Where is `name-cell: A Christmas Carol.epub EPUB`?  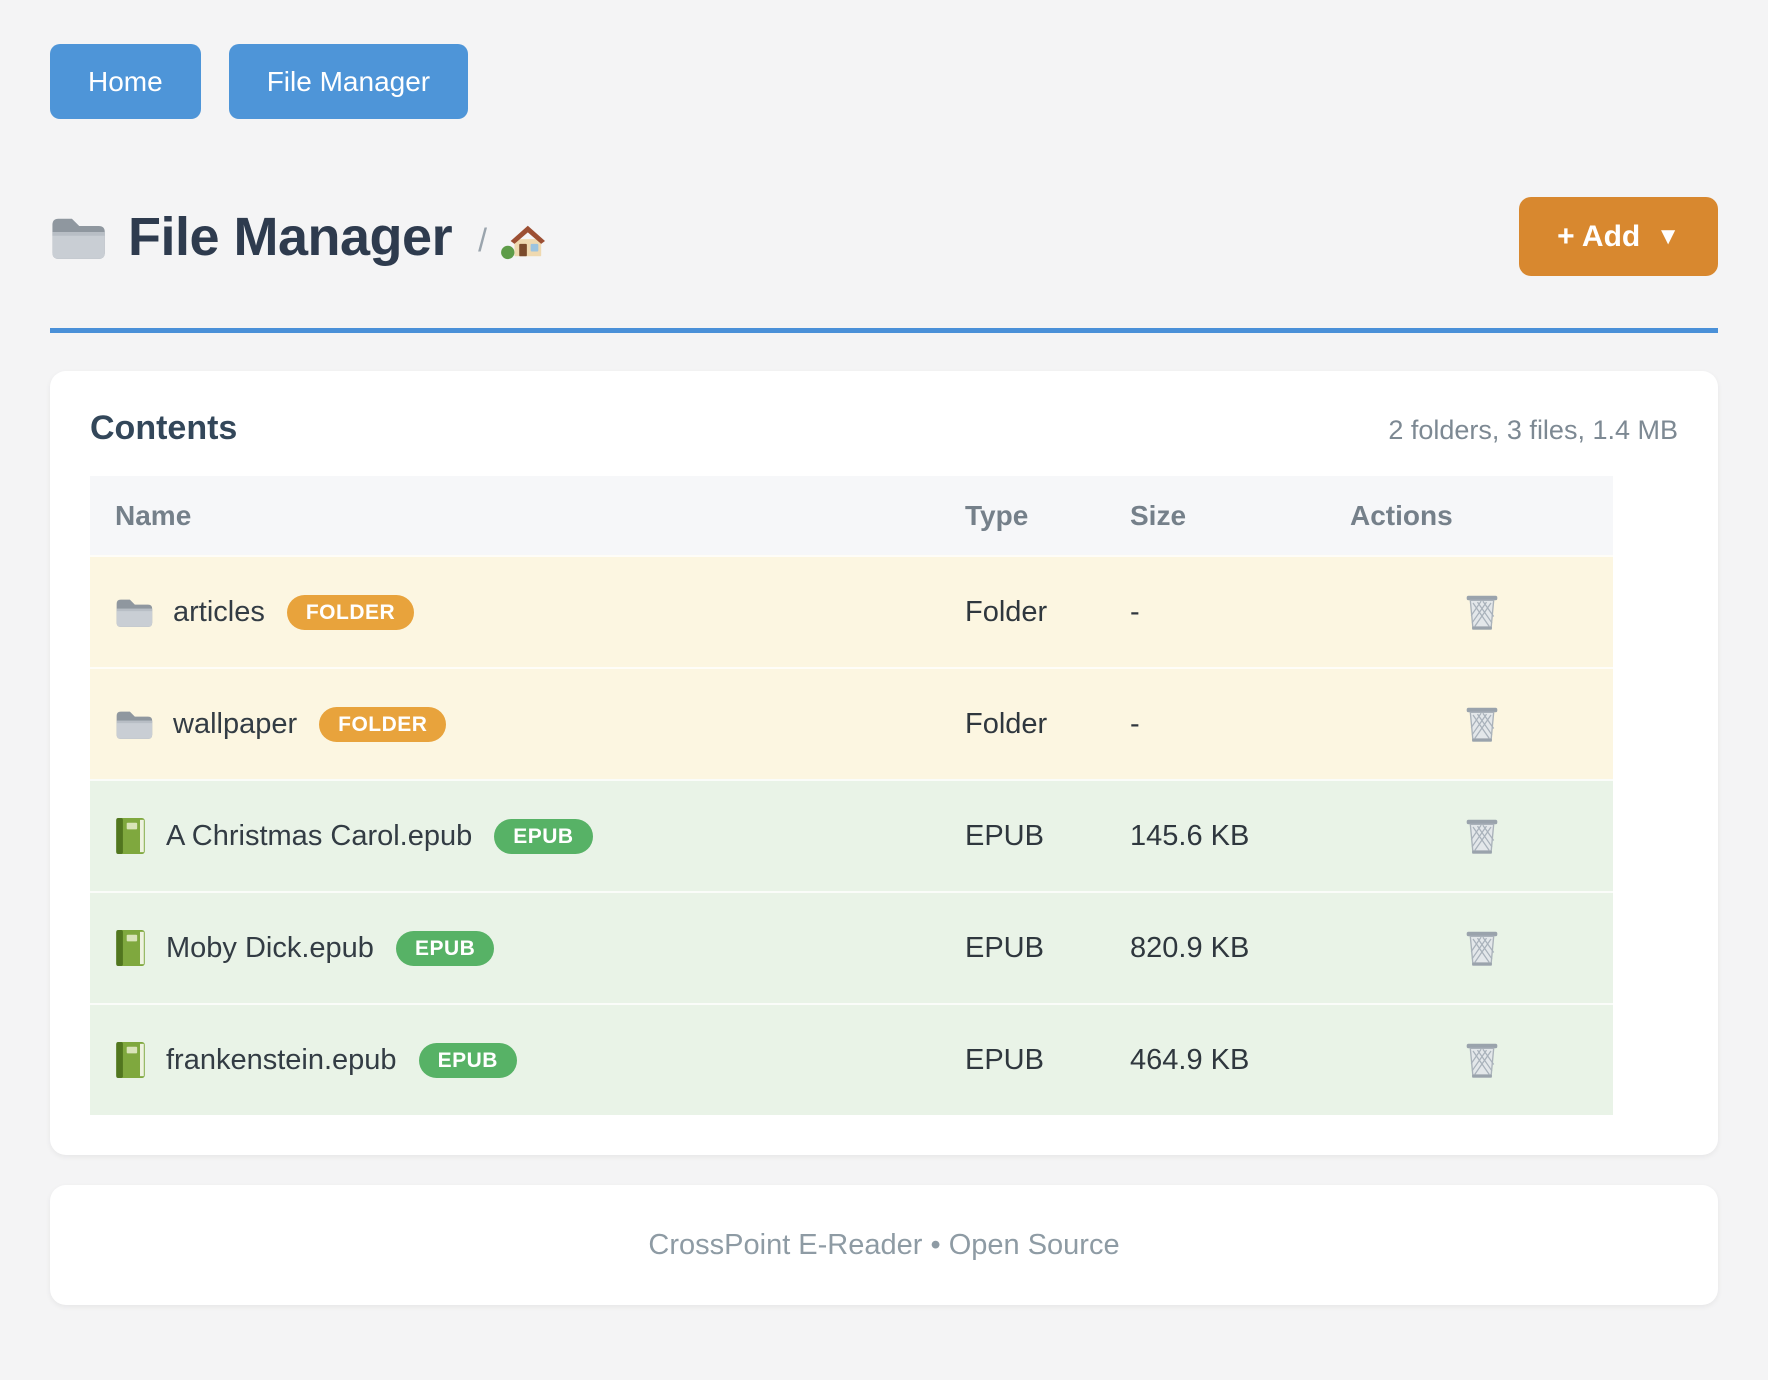 name-cell: A Christmas Carol.epub EPUB is located at coordinates (527, 836).